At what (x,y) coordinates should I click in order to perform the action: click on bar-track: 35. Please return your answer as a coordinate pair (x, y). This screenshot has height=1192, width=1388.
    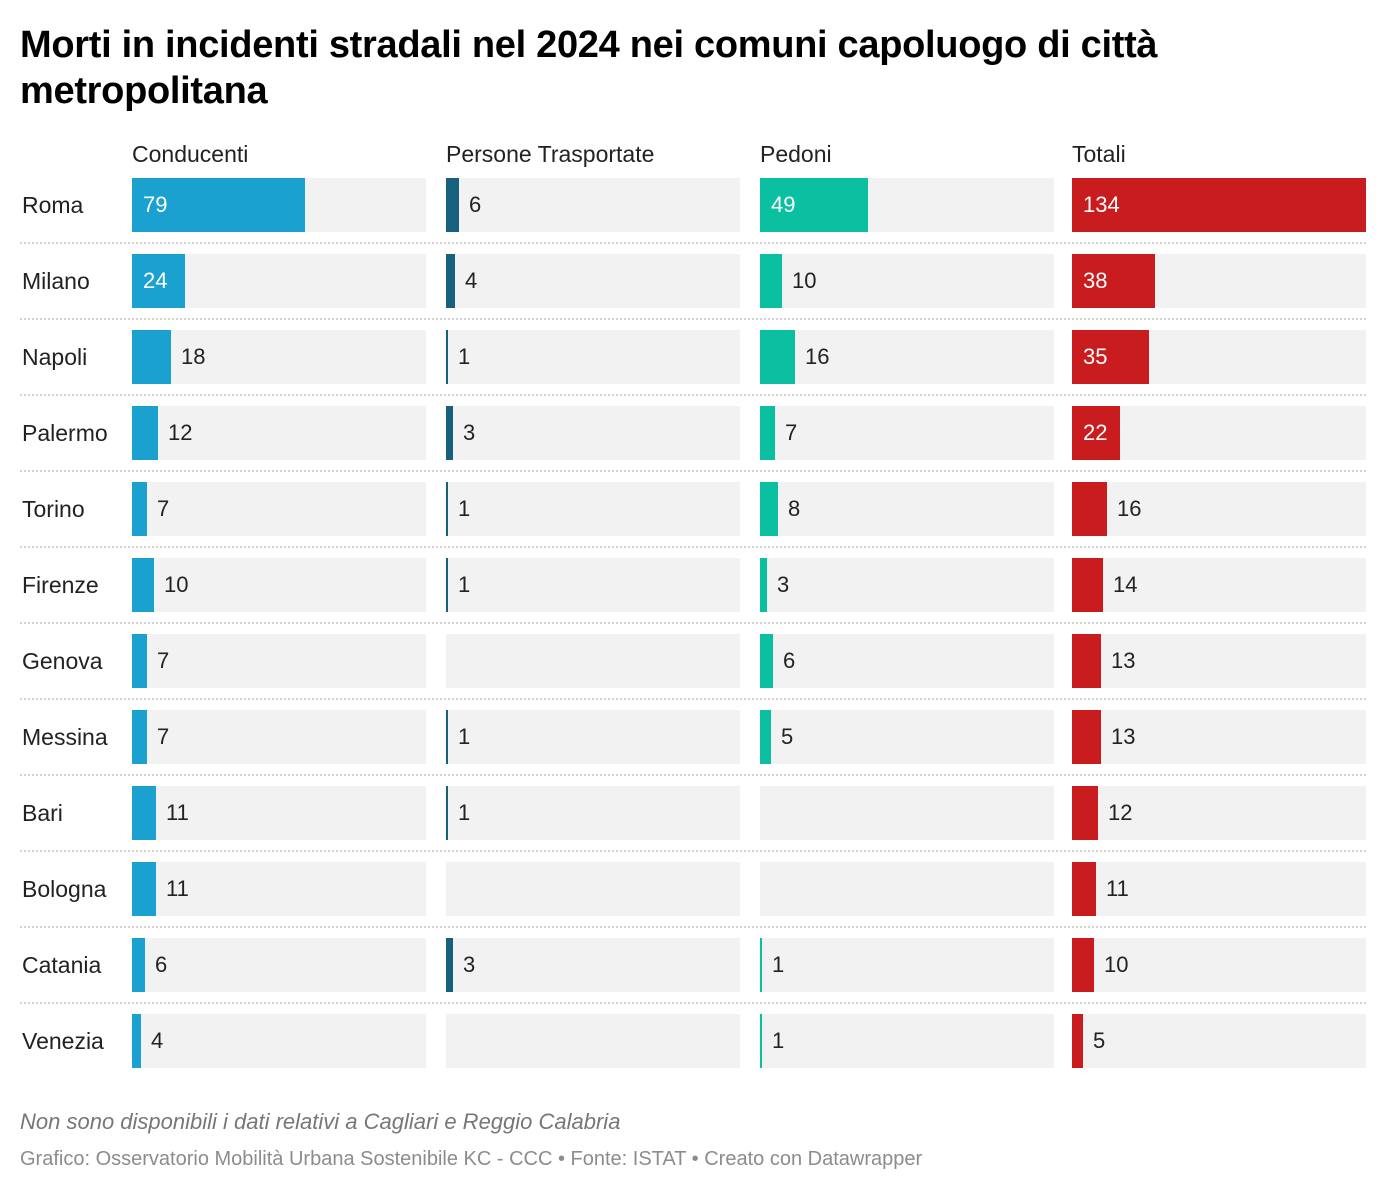
    Looking at the image, I should click on (1219, 357).